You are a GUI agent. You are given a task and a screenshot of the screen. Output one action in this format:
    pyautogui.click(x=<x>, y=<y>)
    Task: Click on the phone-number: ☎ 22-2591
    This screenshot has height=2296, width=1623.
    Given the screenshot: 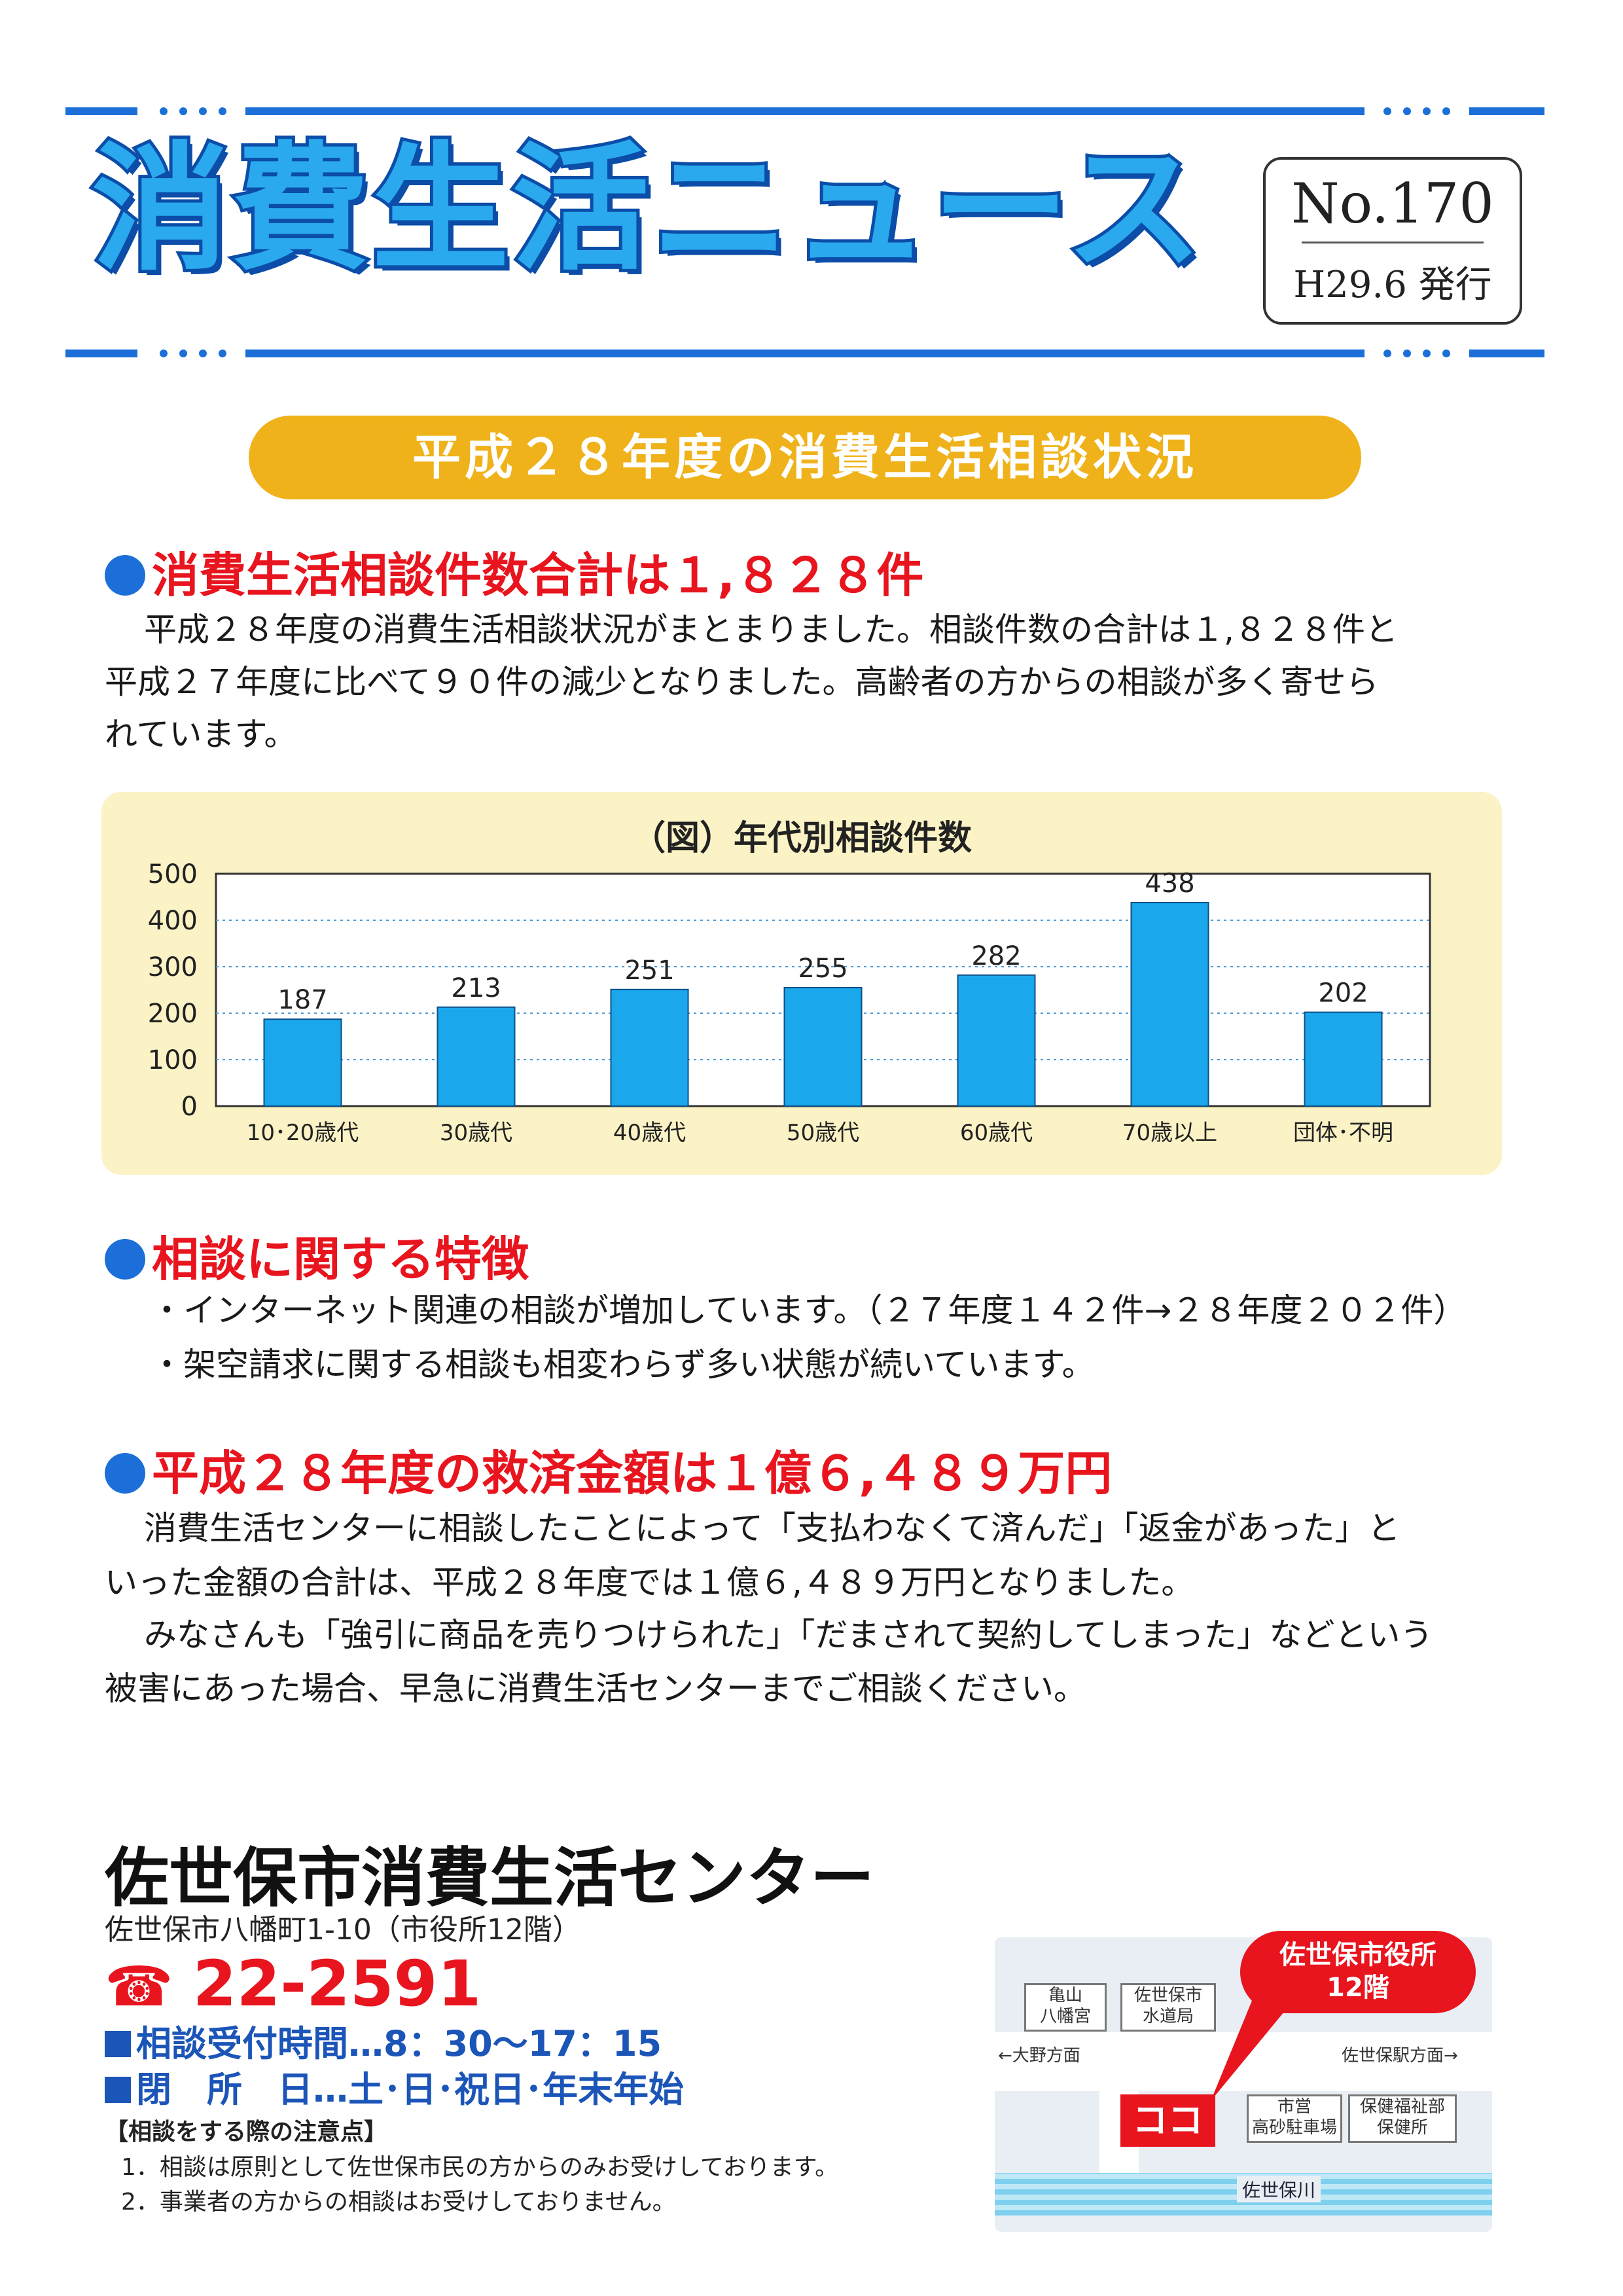 What is the action you would take?
    pyautogui.click(x=293, y=1983)
    